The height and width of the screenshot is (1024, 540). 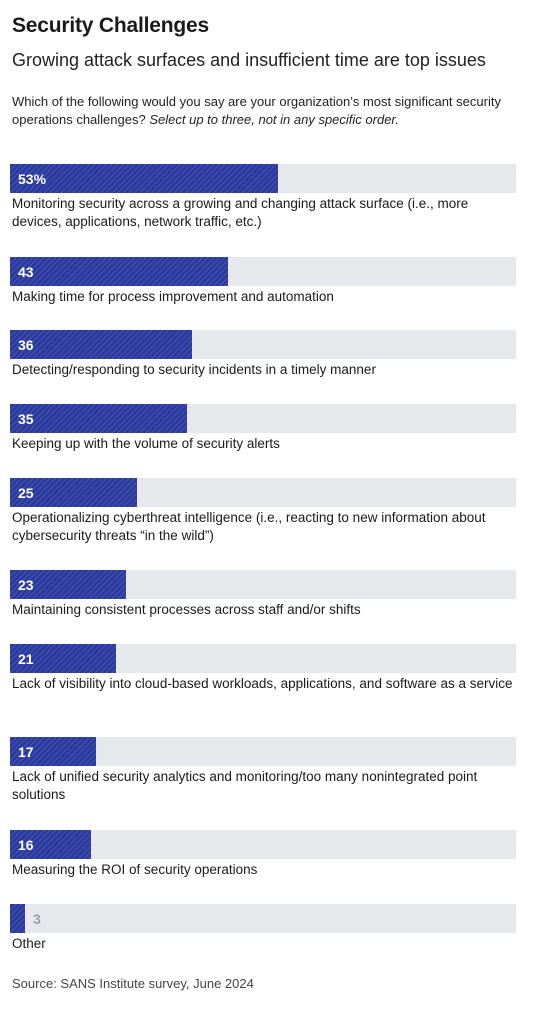 What do you see at coordinates (26, 659) in the screenshot?
I see `bar-value-label: 21` at bounding box center [26, 659].